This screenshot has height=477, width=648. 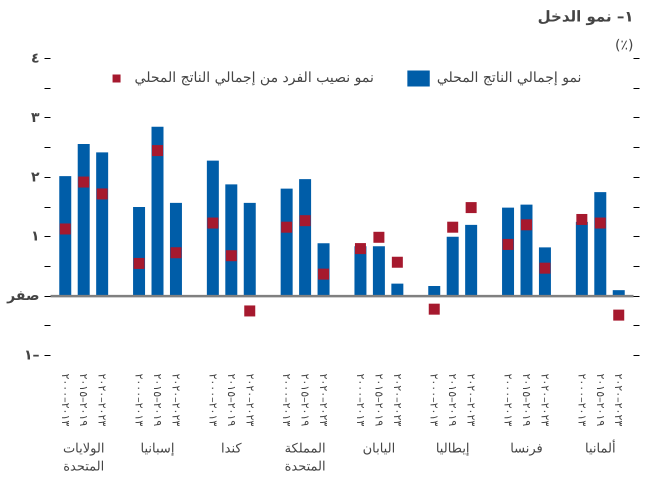 What do you see at coordinates (509, 78) in the screenshot?
I see `legend-label: نمو إجمالي الناتج المحلي` at bounding box center [509, 78].